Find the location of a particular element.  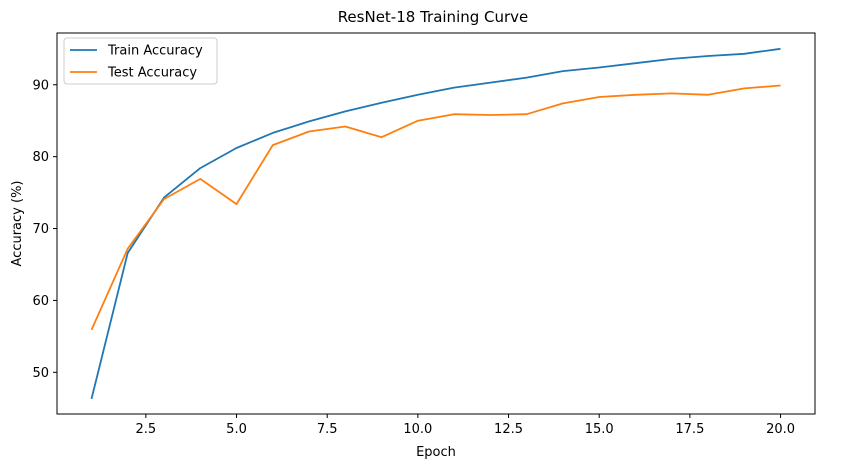

y-axis-ticks: 50 60 70 80 90 is located at coordinates (44, 229).